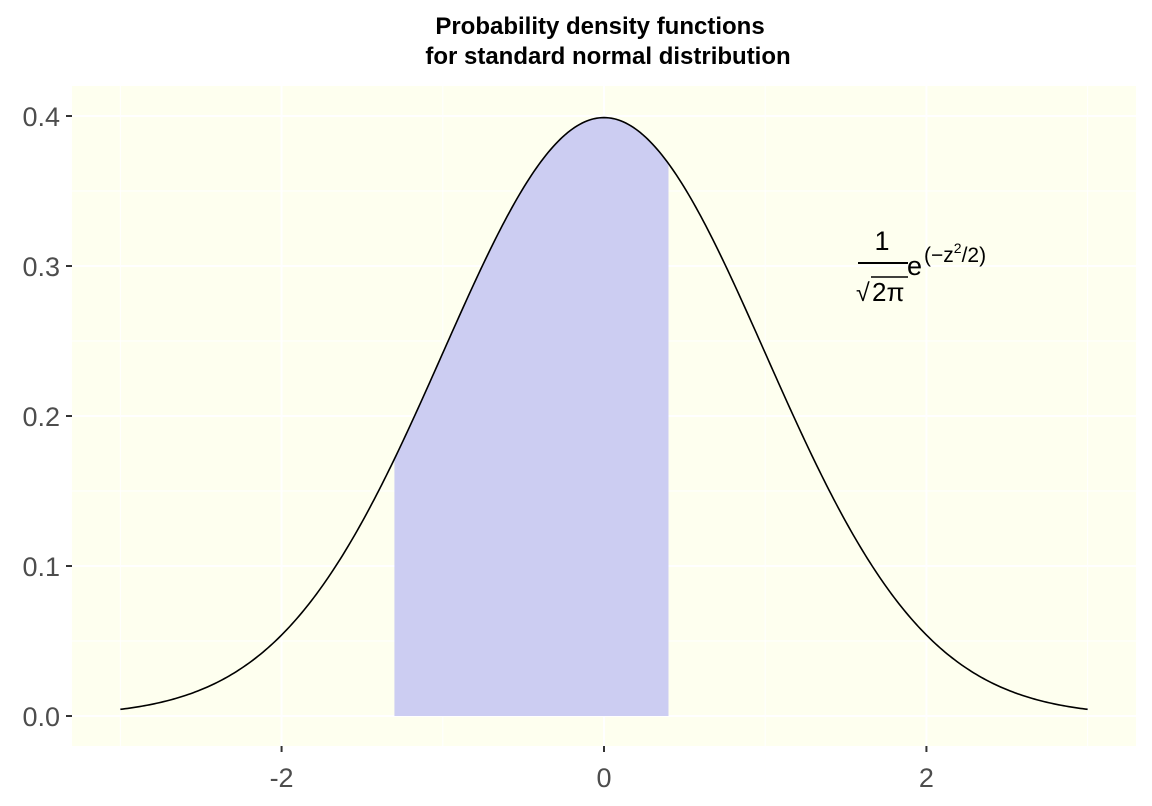 The width and height of the screenshot is (1152, 806). I want to click on y-axis: 0.0 0.1 0.2 0.3 0.4, so click(47, 417).